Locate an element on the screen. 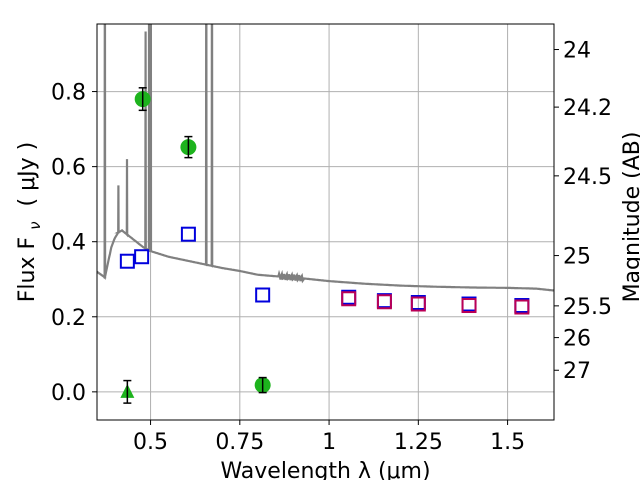 The width and height of the screenshot is (640, 480). magnitude-tick-label: 26 is located at coordinates (577, 339).